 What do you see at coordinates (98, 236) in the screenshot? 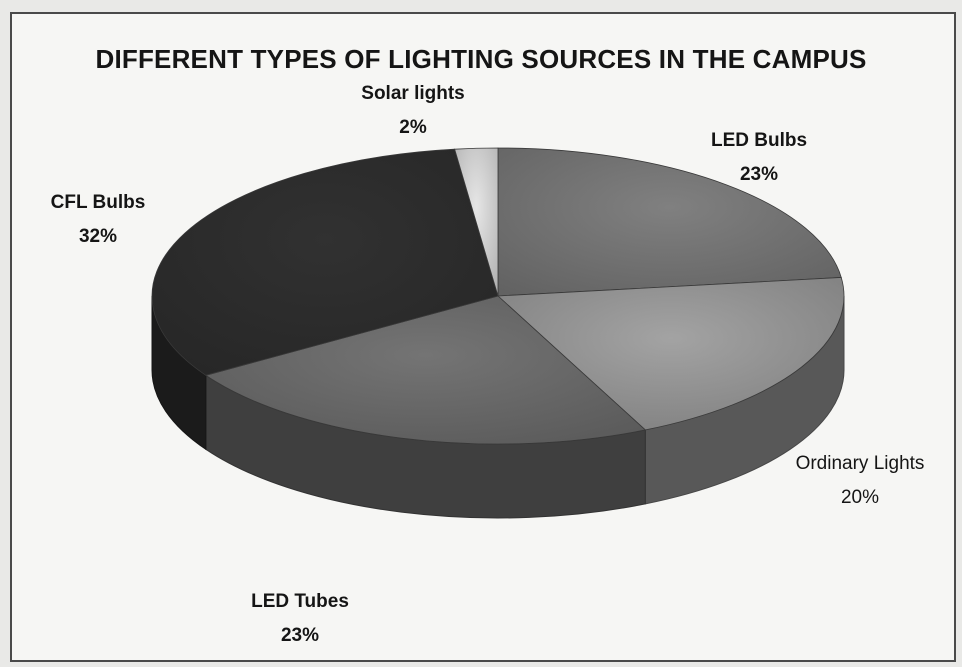
I see `slice-value: 32%` at bounding box center [98, 236].